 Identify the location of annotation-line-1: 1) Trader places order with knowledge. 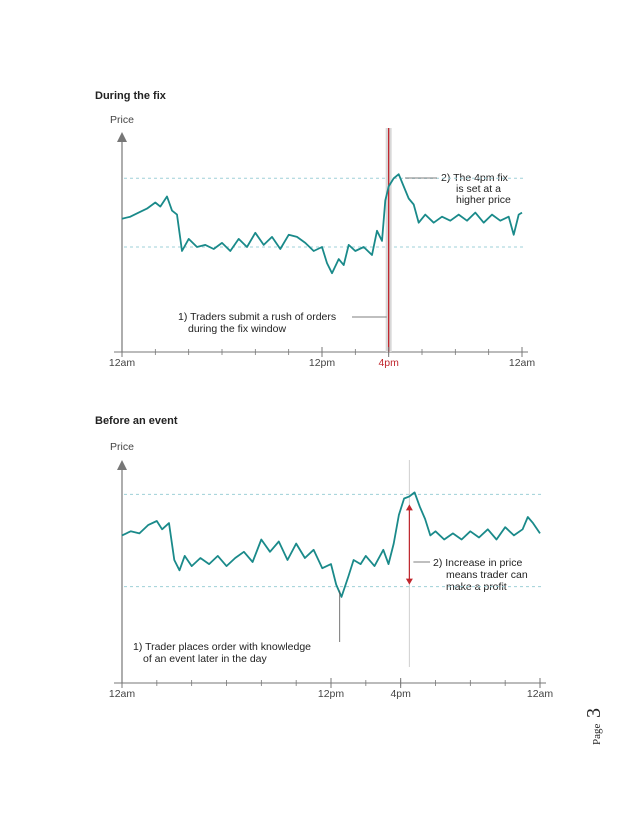
(222, 647).